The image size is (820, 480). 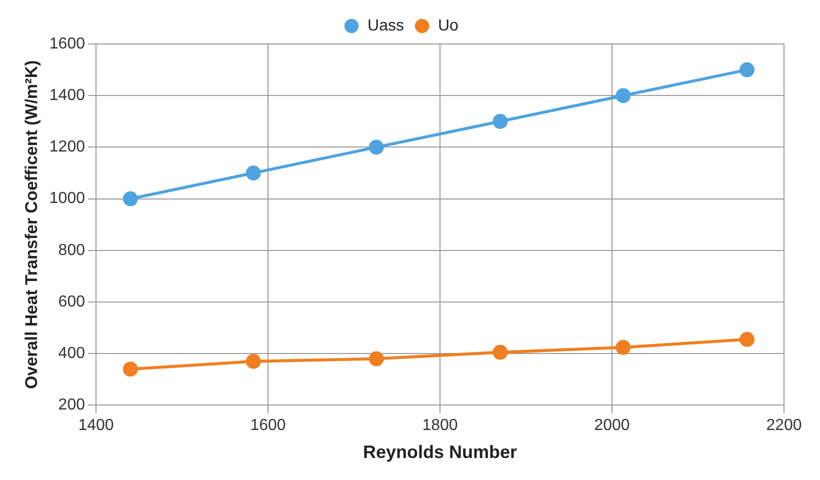 What do you see at coordinates (784, 425) in the screenshot?
I see `x-tick-label: 2200` at bounding box center [784, 425].